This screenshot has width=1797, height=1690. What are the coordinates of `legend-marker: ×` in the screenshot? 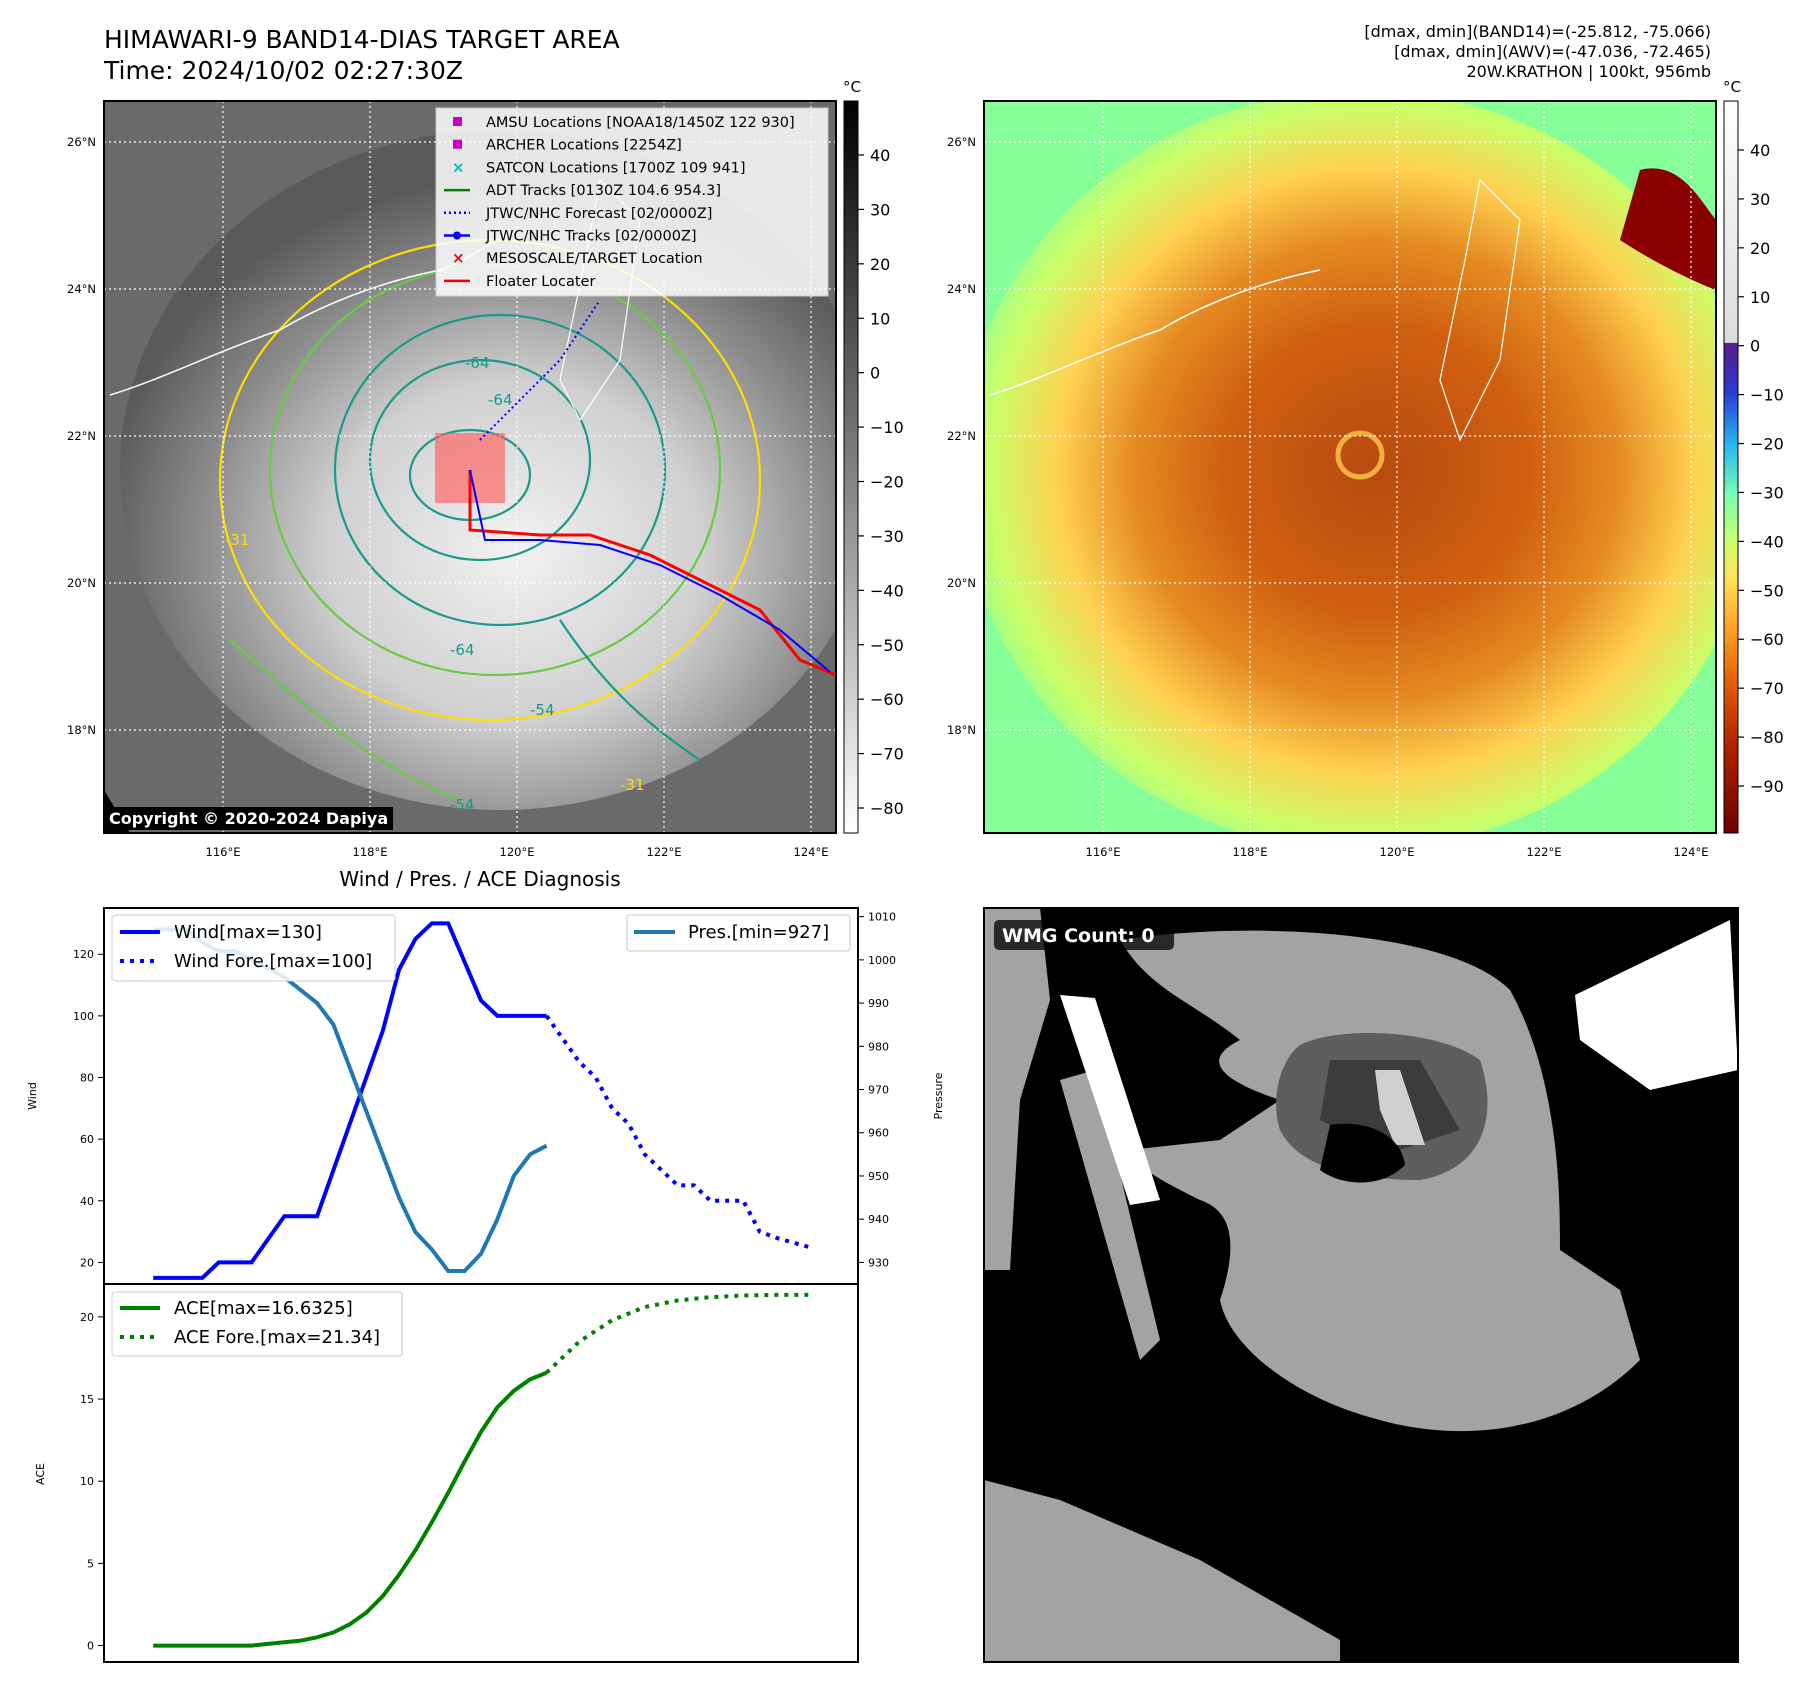 It's located at (458, 167).